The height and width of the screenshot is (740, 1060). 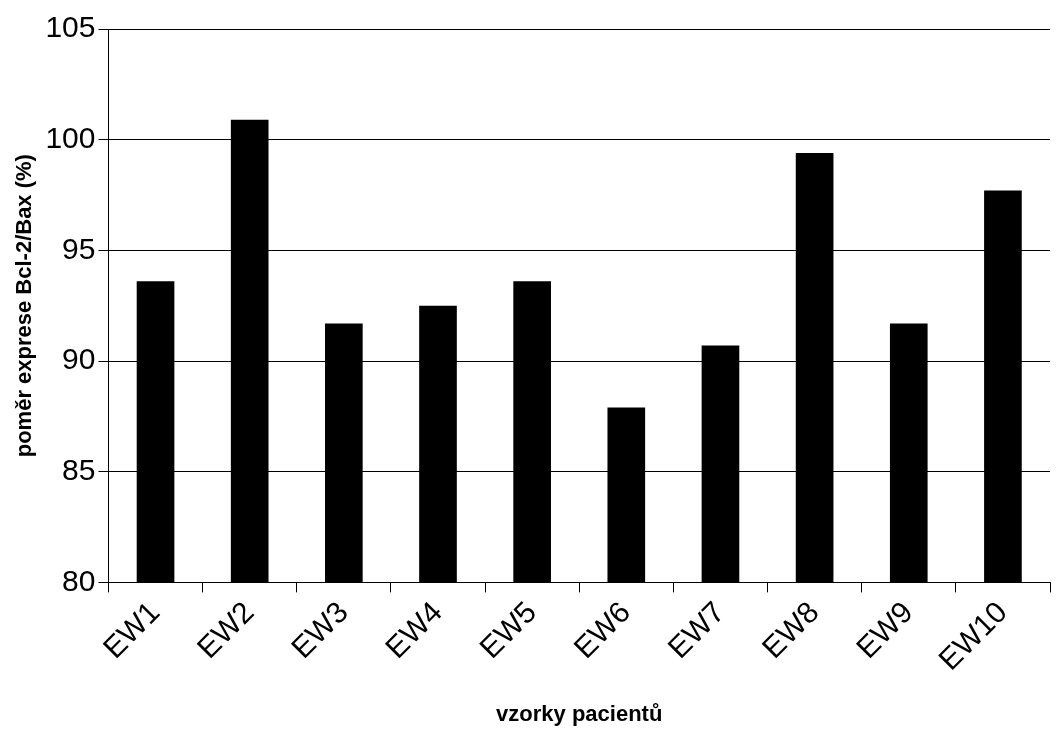 What do you see at coordinates (79, 469) in the screenshot?
I see `y-tick-label: 85` at bounding box center [79, 469].